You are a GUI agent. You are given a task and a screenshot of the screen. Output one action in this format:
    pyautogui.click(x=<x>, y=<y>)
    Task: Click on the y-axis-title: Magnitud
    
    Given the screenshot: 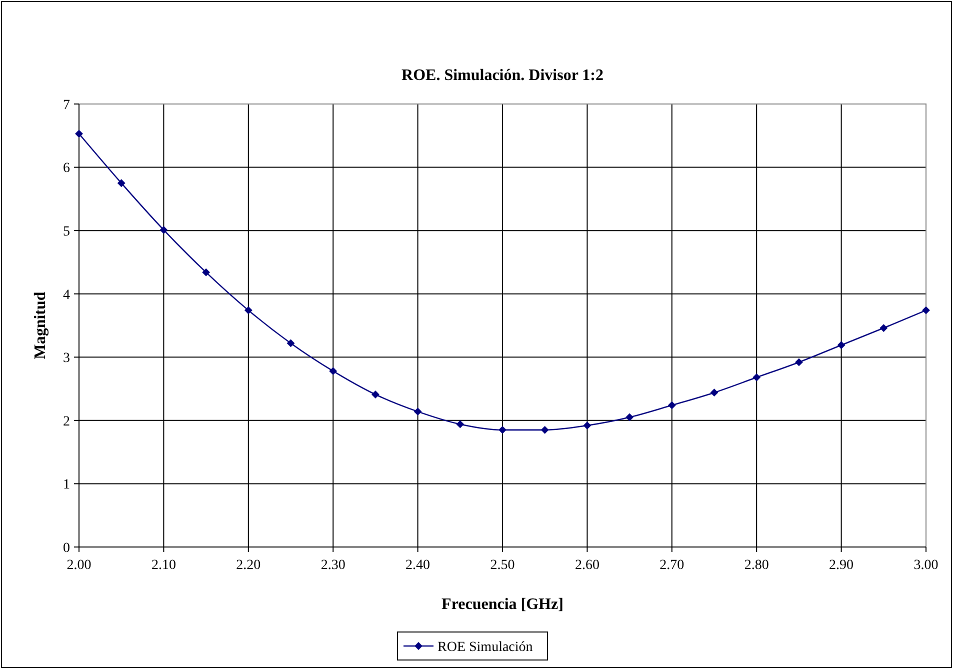 What is the action you would take?
    pyautogui.click(x=40, y=326)
    